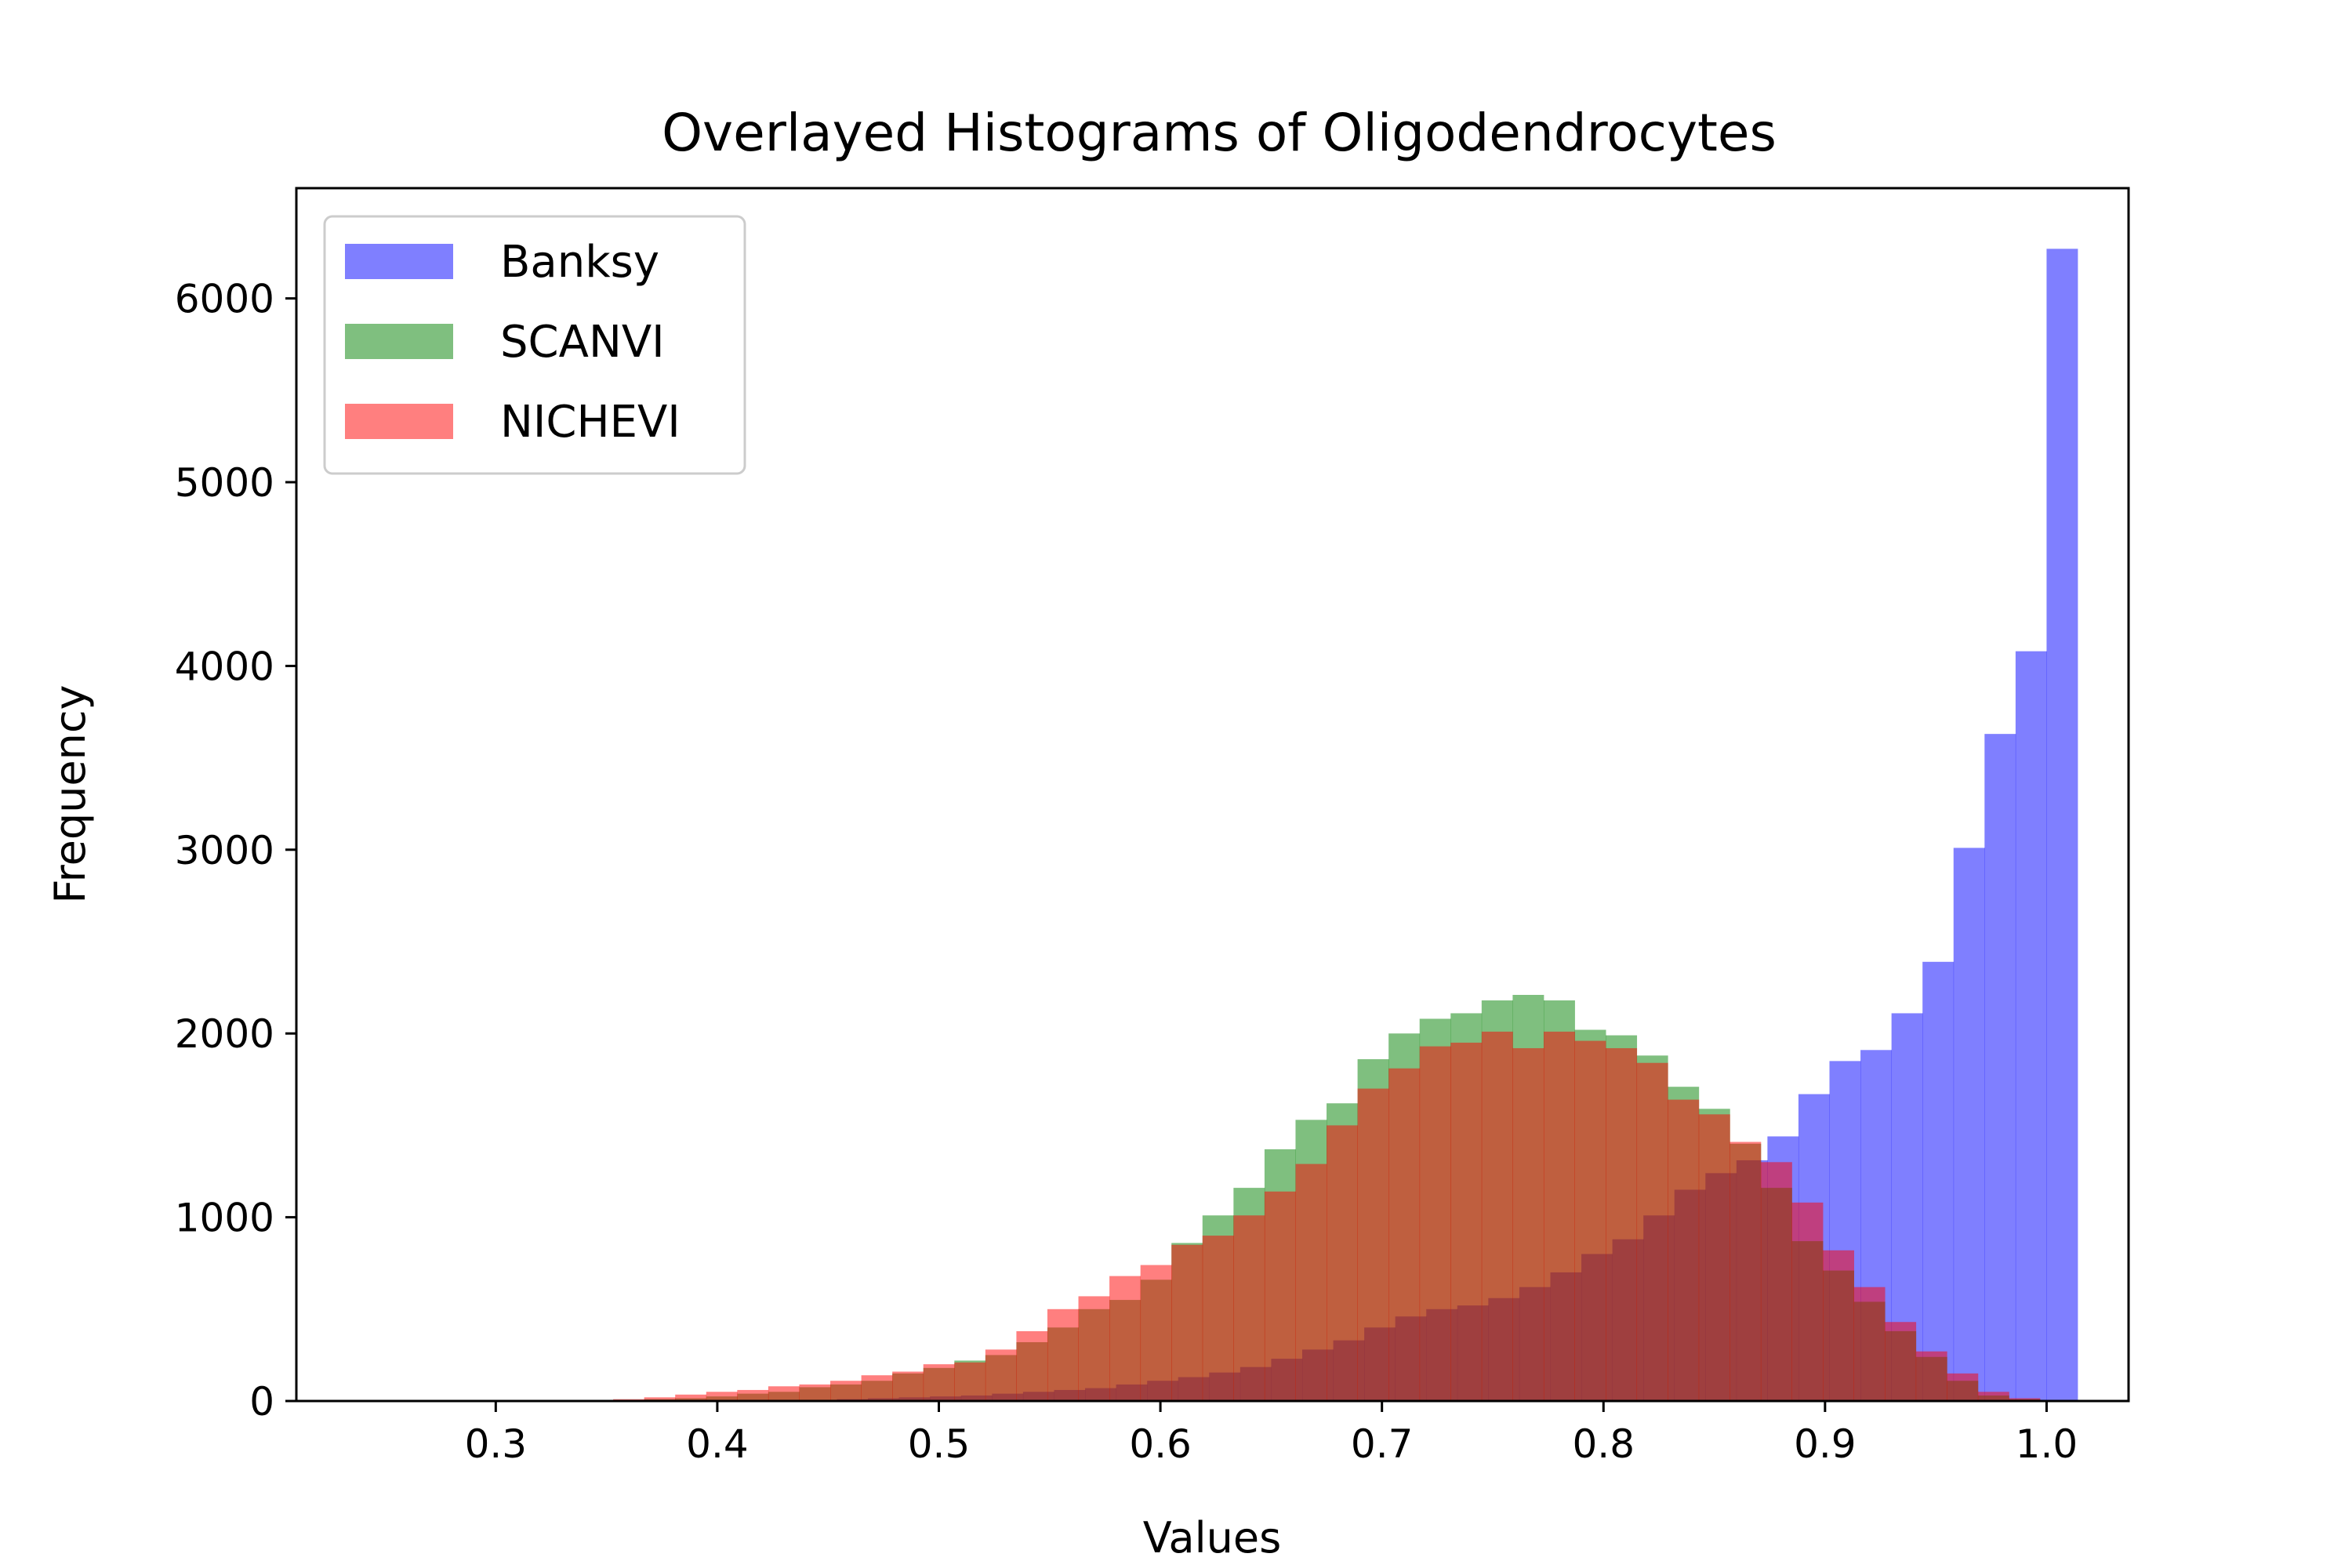 The height and width of the screenshot is (1568, 2352). Describe the element at coordinates (590, 422) in the screenshot. I see `legend-label-nichevi: NICHEVI` at that location.